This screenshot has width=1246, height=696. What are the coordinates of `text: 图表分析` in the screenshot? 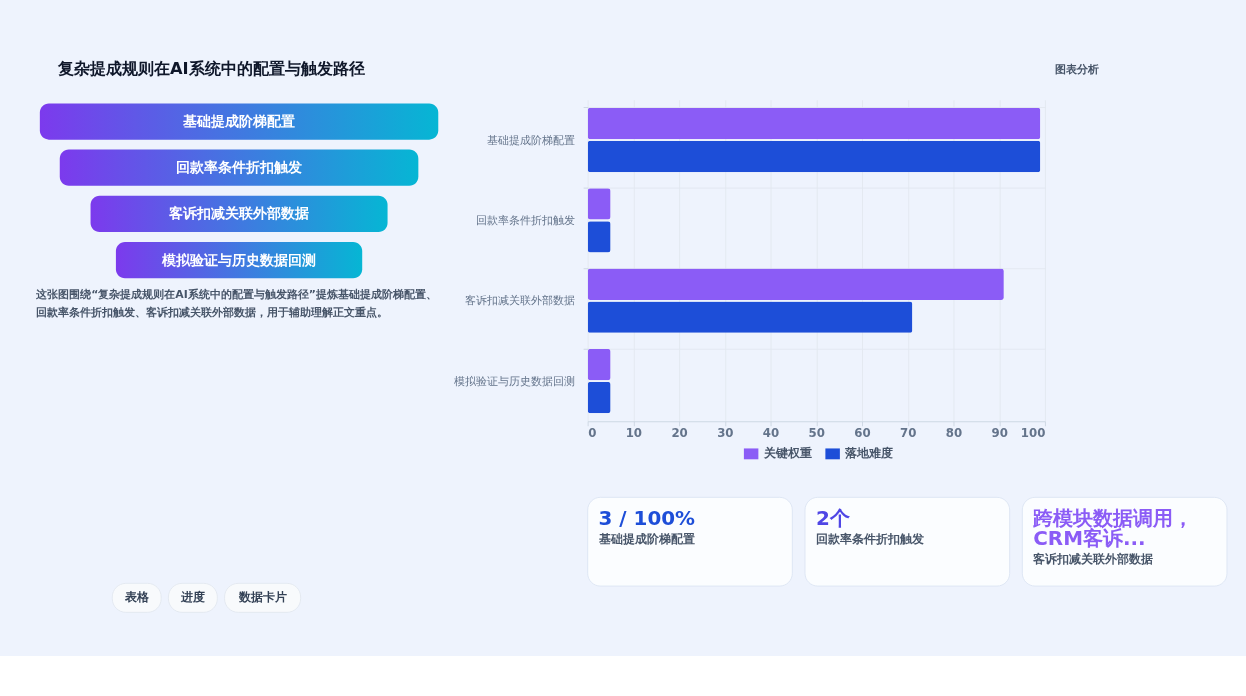 It's located at (1077, 69).